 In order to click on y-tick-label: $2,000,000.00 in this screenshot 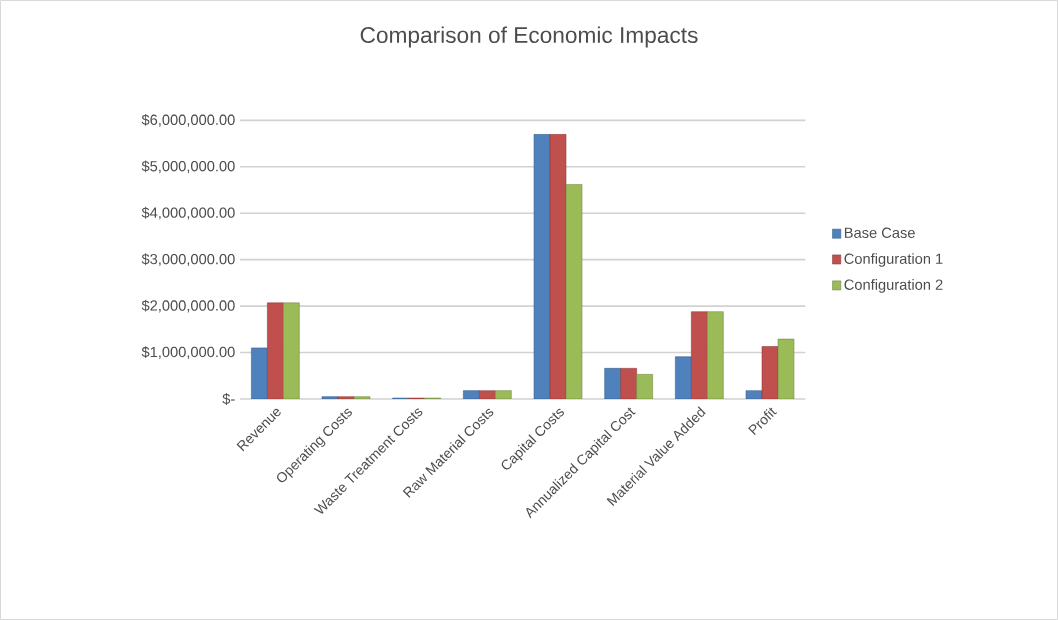, I will do `click(188, 306)`.